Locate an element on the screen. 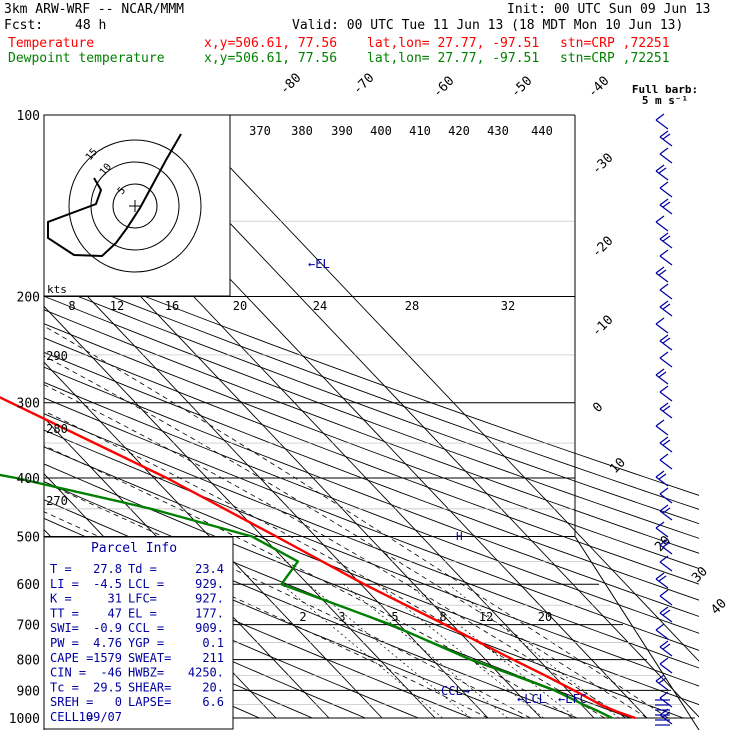 The image size is (740, 740). dewpoint-latlon: lat,lon= 27.77, -97.51 is located at coordinates (453, 58).